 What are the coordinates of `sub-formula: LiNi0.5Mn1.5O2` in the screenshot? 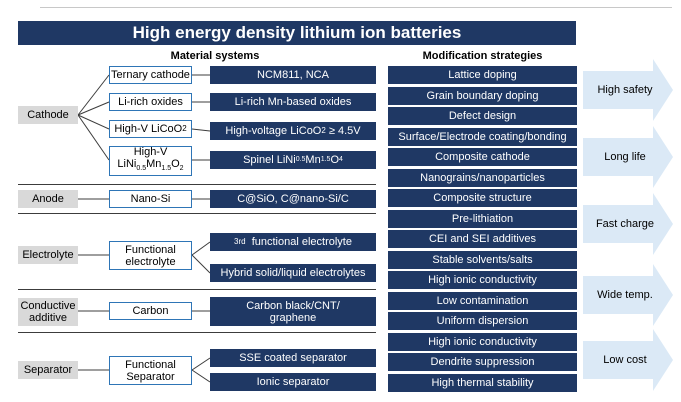 It's located at (150, 166).